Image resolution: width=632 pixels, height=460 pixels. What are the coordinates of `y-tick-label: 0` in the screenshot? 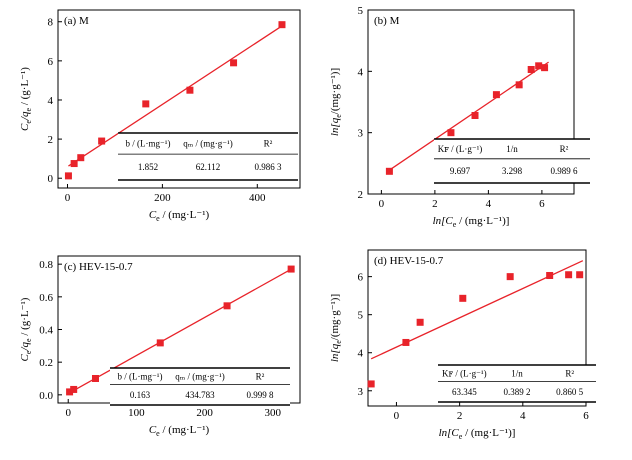 It's located at (51, 179).